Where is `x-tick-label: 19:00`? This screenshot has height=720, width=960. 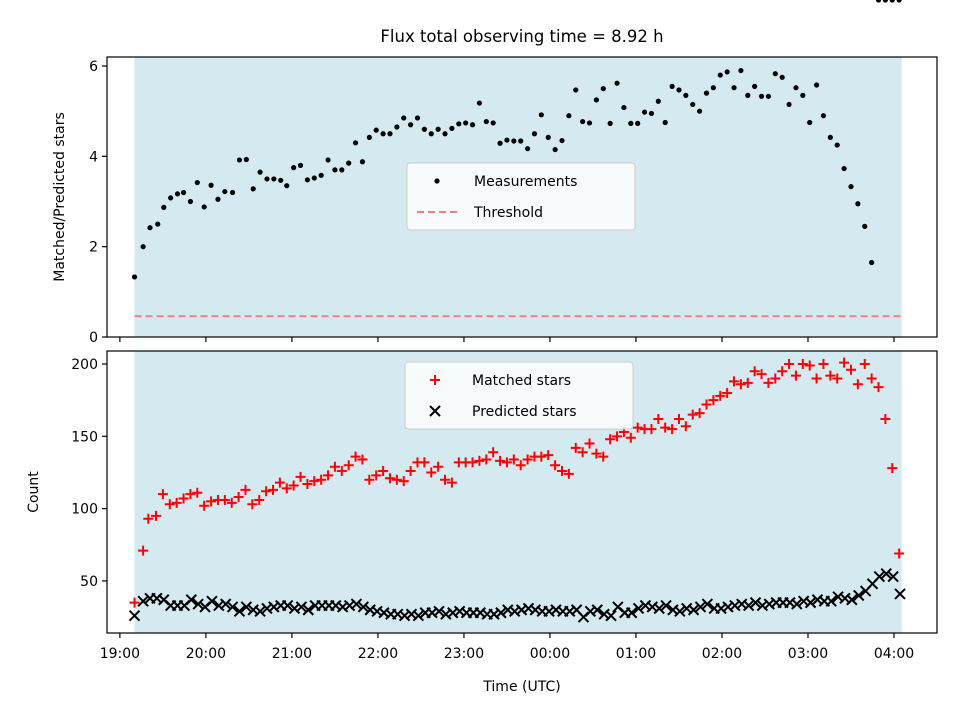 x-tick-label: 19:00 is located at coordinates (120, 654).